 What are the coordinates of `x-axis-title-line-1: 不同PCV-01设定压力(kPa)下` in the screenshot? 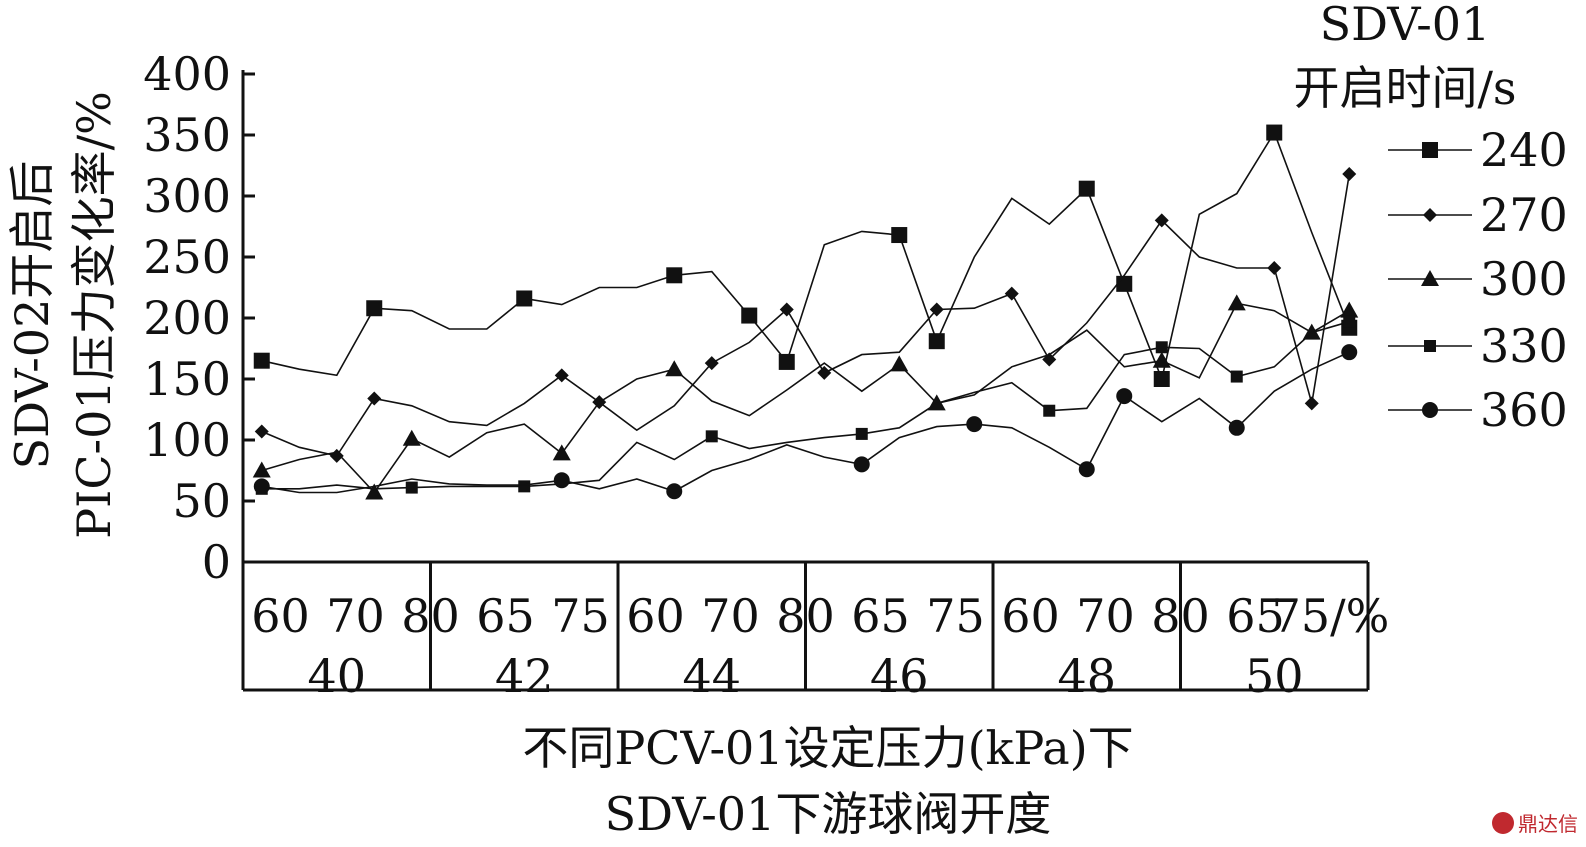 It's located at (827, 748).